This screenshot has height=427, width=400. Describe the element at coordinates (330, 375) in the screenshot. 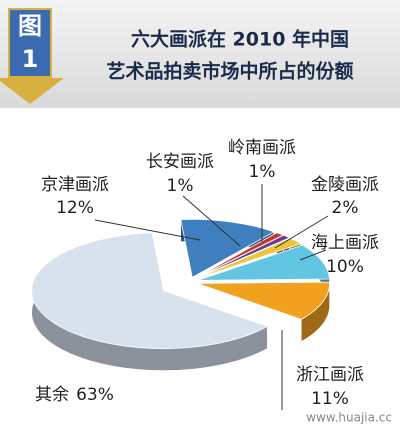

I see `slice-label: 浙江画派` at that location.